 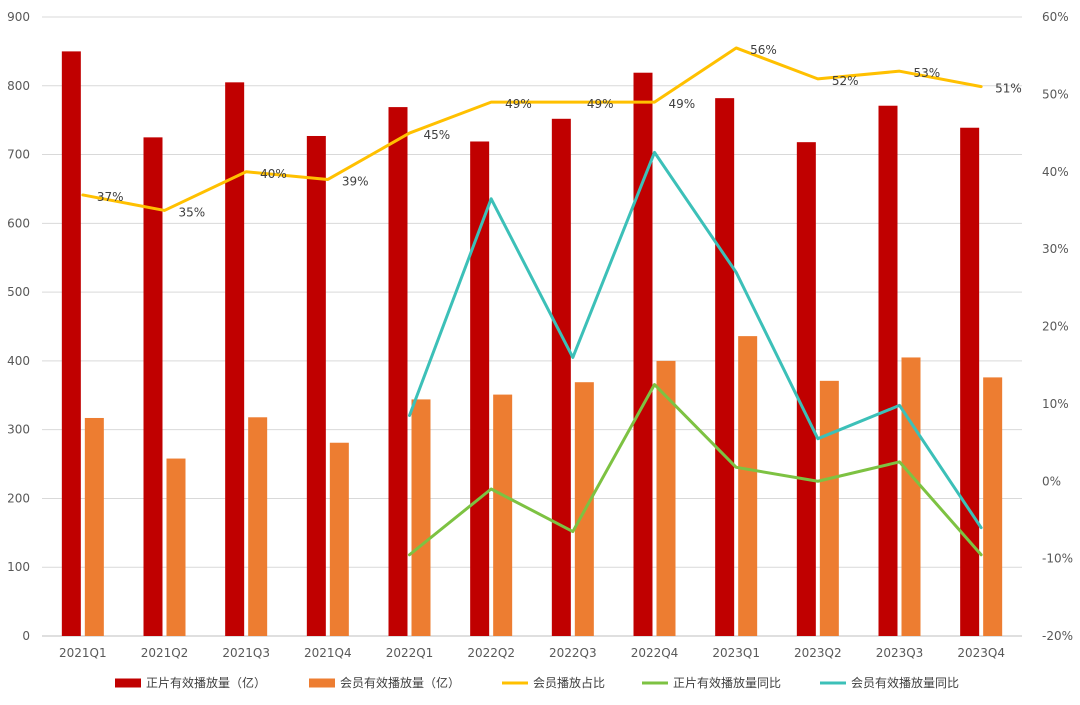 I want to click on legend-label: 会员有效播放量（亿）, so click(x=400, y=682).